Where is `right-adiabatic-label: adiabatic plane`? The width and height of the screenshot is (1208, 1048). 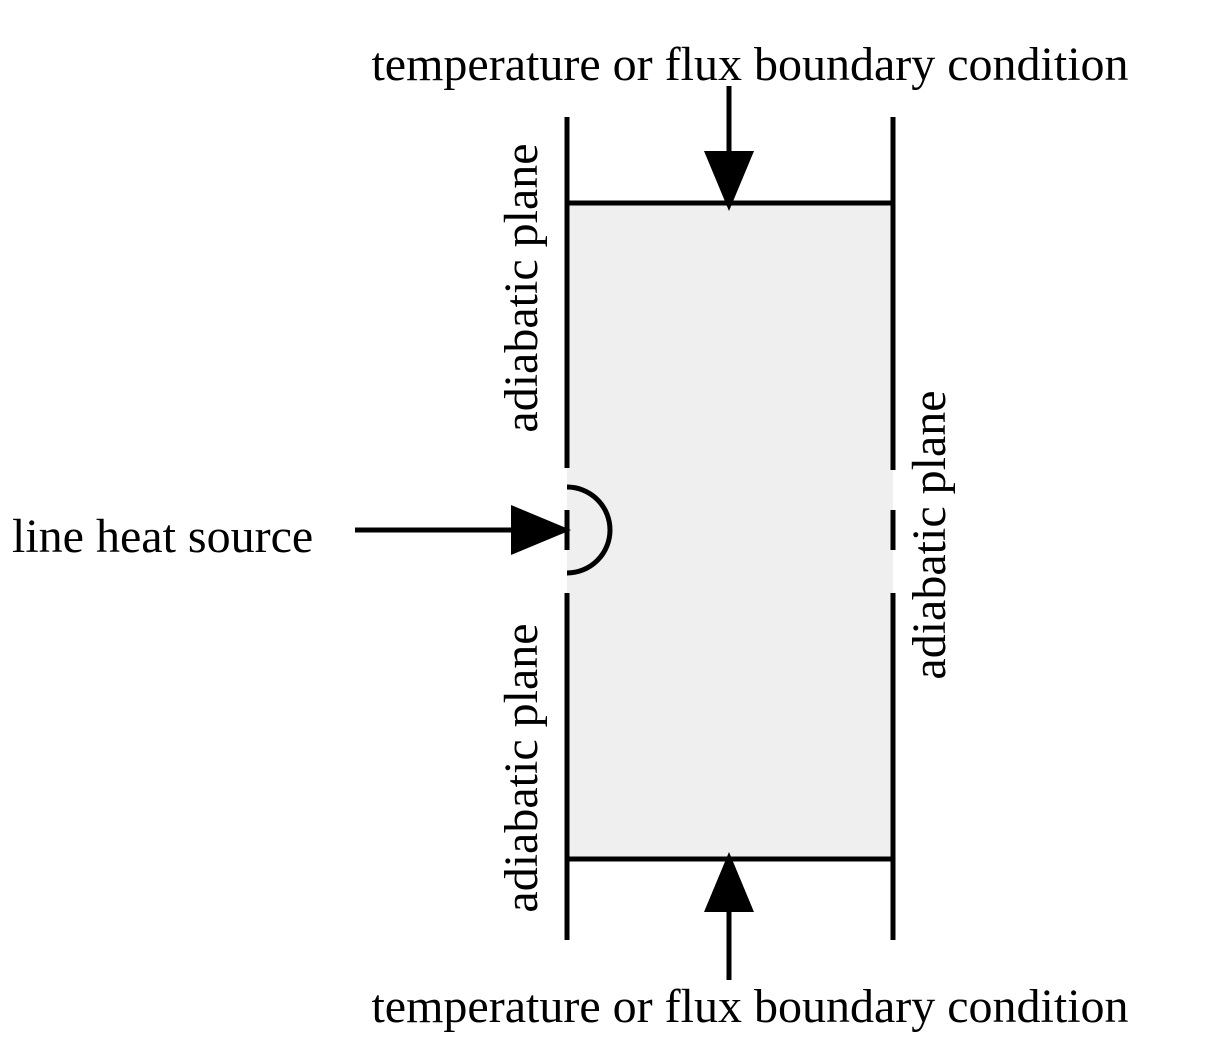
right-adiabatic-label: adiabatic plane is located at coordinates (929, 534).